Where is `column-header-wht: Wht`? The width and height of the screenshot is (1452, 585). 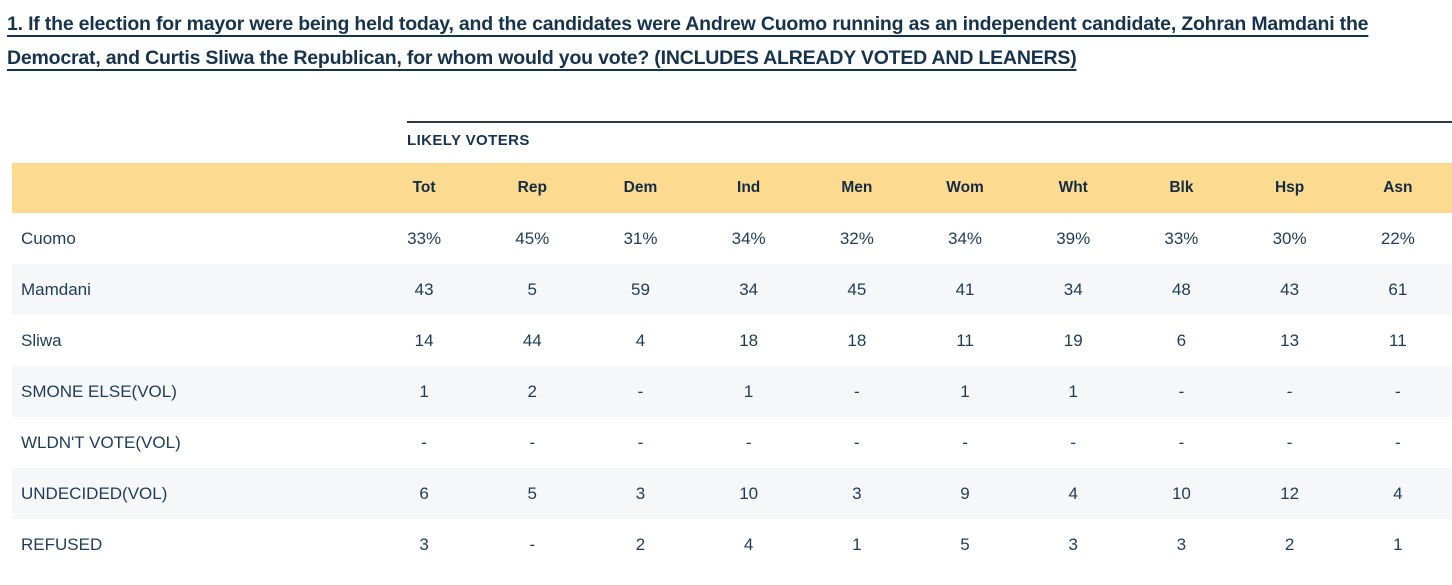
column-header-wht: Wht is located at coordinates (1073, 187).